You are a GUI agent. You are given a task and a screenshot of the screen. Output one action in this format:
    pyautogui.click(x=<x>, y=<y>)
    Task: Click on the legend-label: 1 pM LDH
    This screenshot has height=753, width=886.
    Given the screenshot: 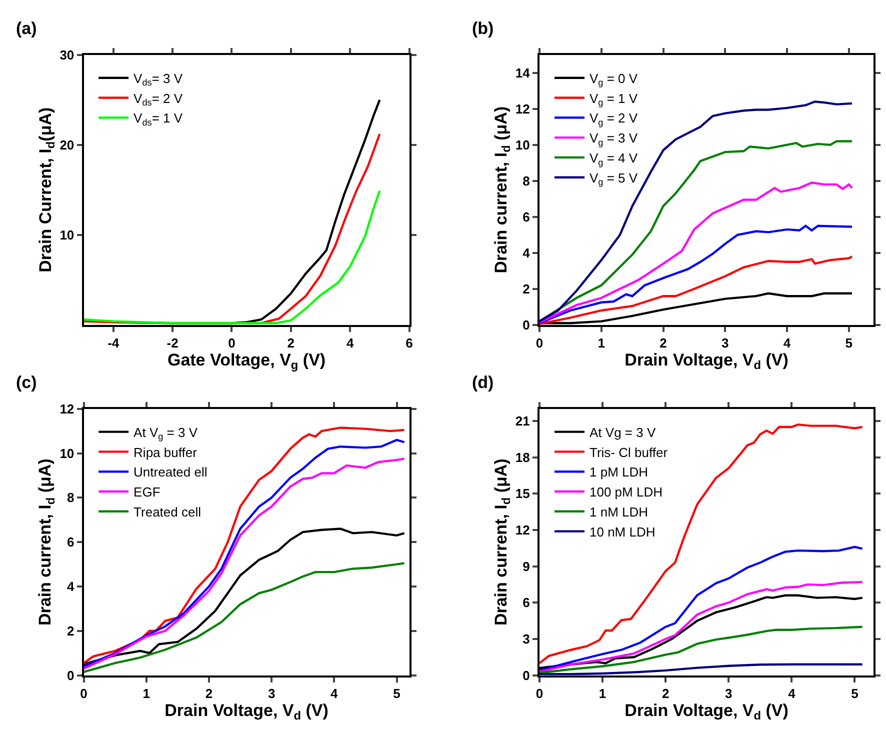 What is the action you would take?
    pyautogui.click(x=619, y=472)
    